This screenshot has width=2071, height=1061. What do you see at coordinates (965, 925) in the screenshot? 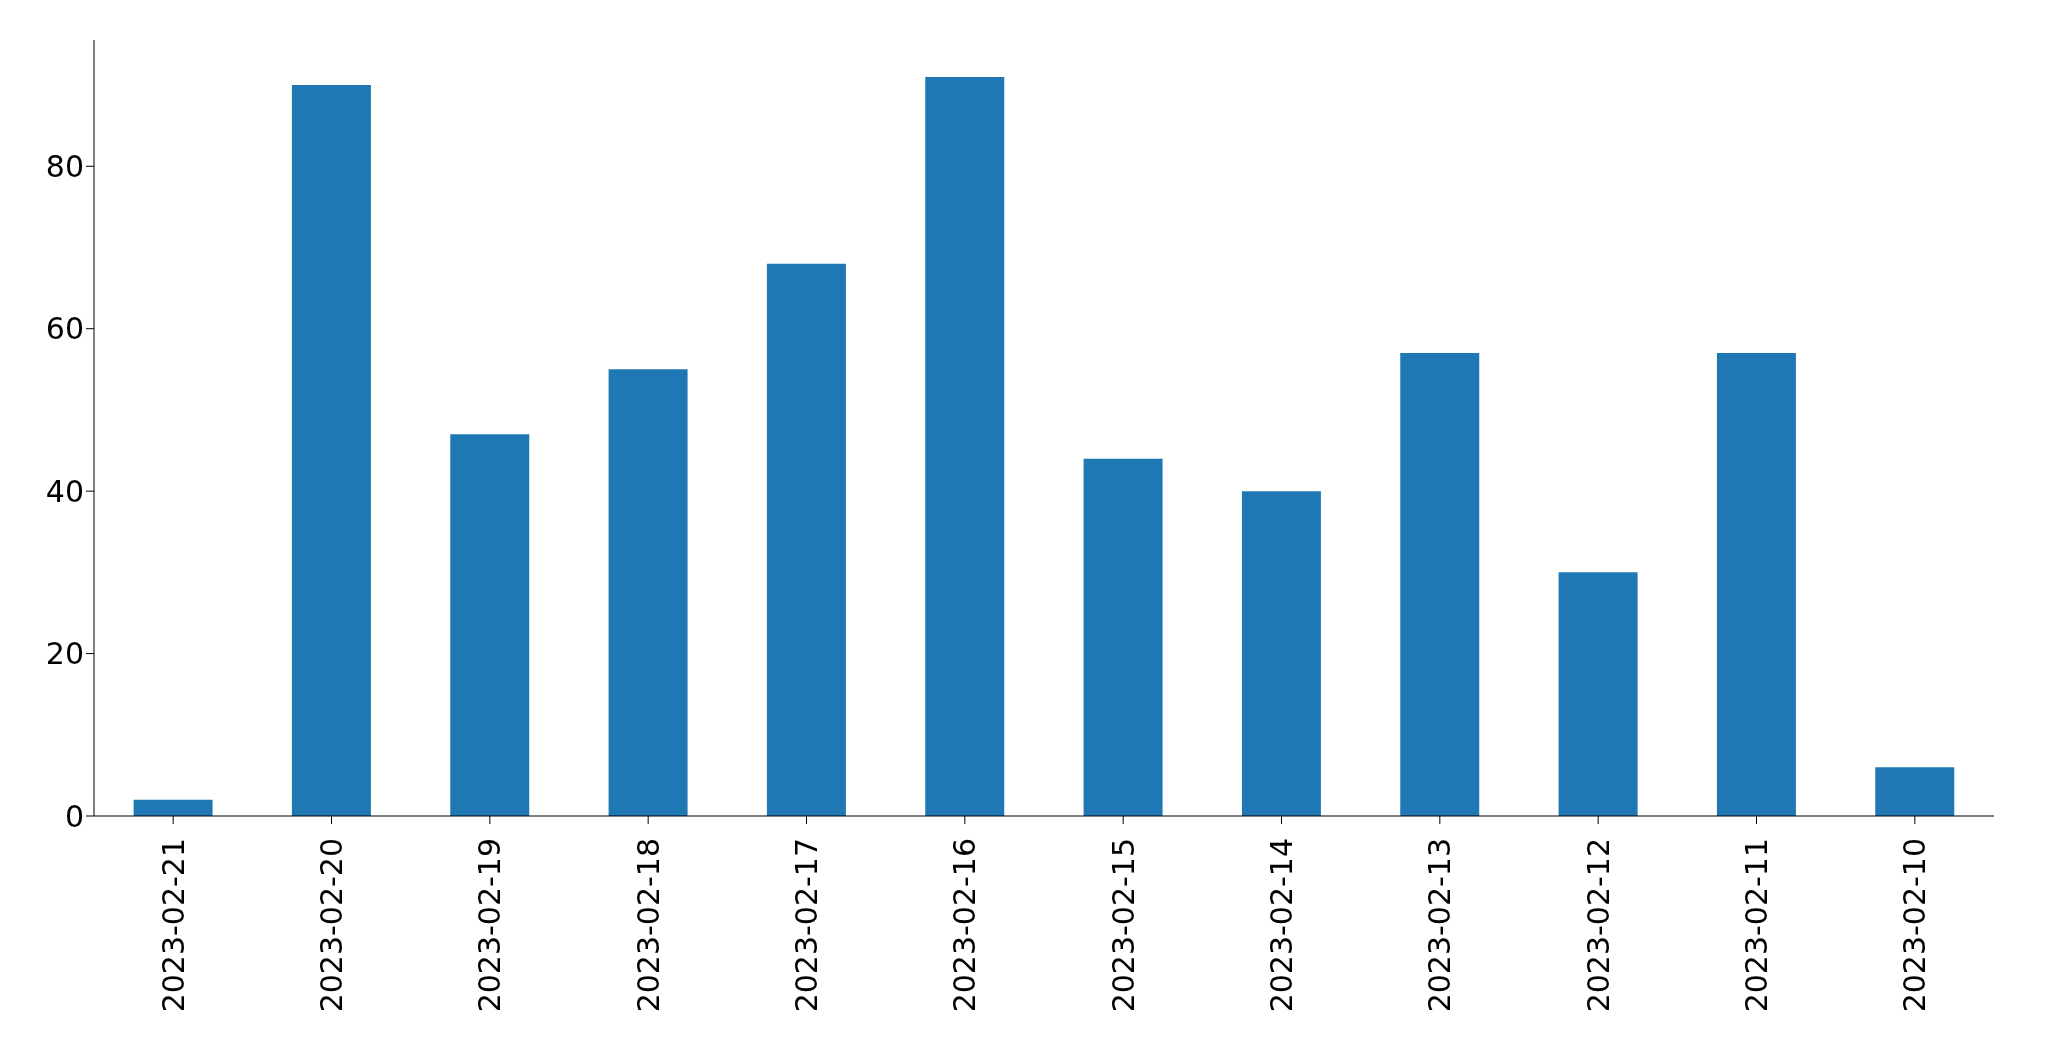
I see `x-tick-label: 2023-02-16` at bounding box center [965, 925].